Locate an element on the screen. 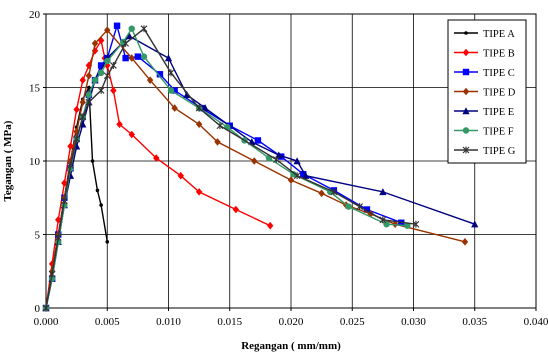 This screenshot has height=362, width=548. legend-item-tipe-g: TIPE G is located at coordinates (485, 151).